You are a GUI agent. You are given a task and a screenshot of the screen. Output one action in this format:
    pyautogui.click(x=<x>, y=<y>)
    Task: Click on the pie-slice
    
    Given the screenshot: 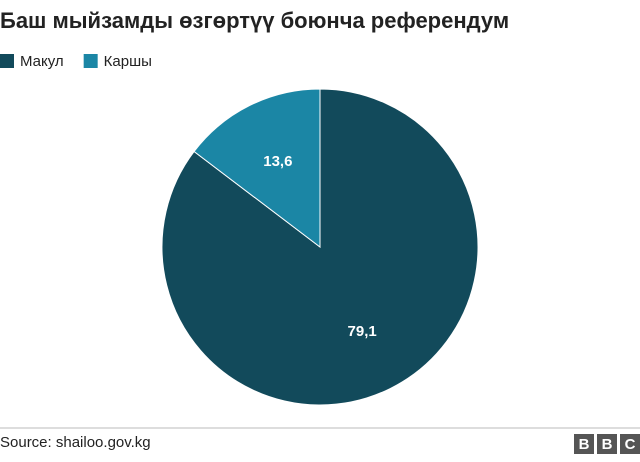 What is the action you would take?
    pyautogui.click(x=257, y=168)
    